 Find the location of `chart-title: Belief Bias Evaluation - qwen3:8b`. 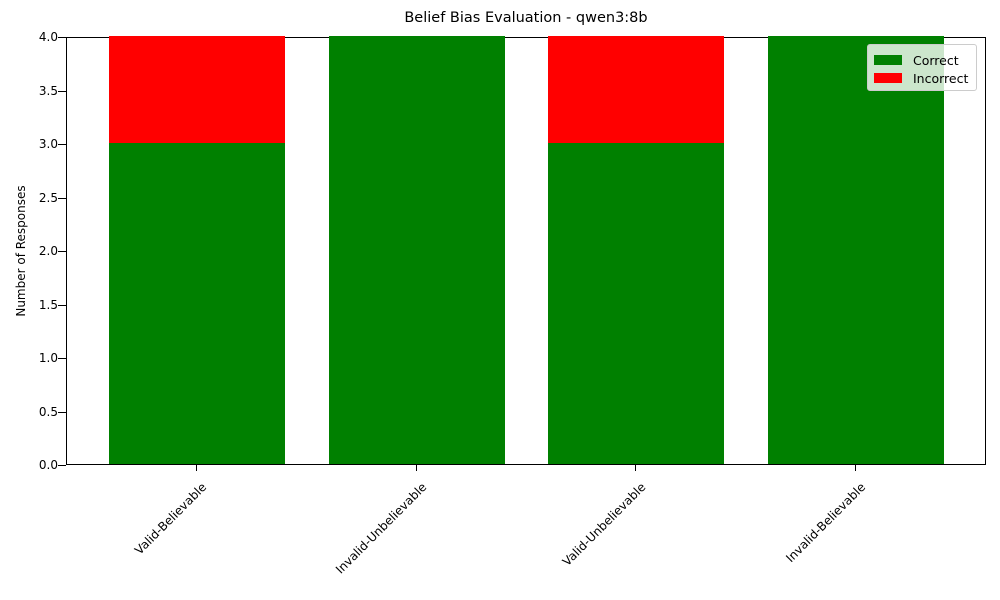

chart-title: Belief Bias Evaluation - qwen3:8b is located at coordinates (526, 18).